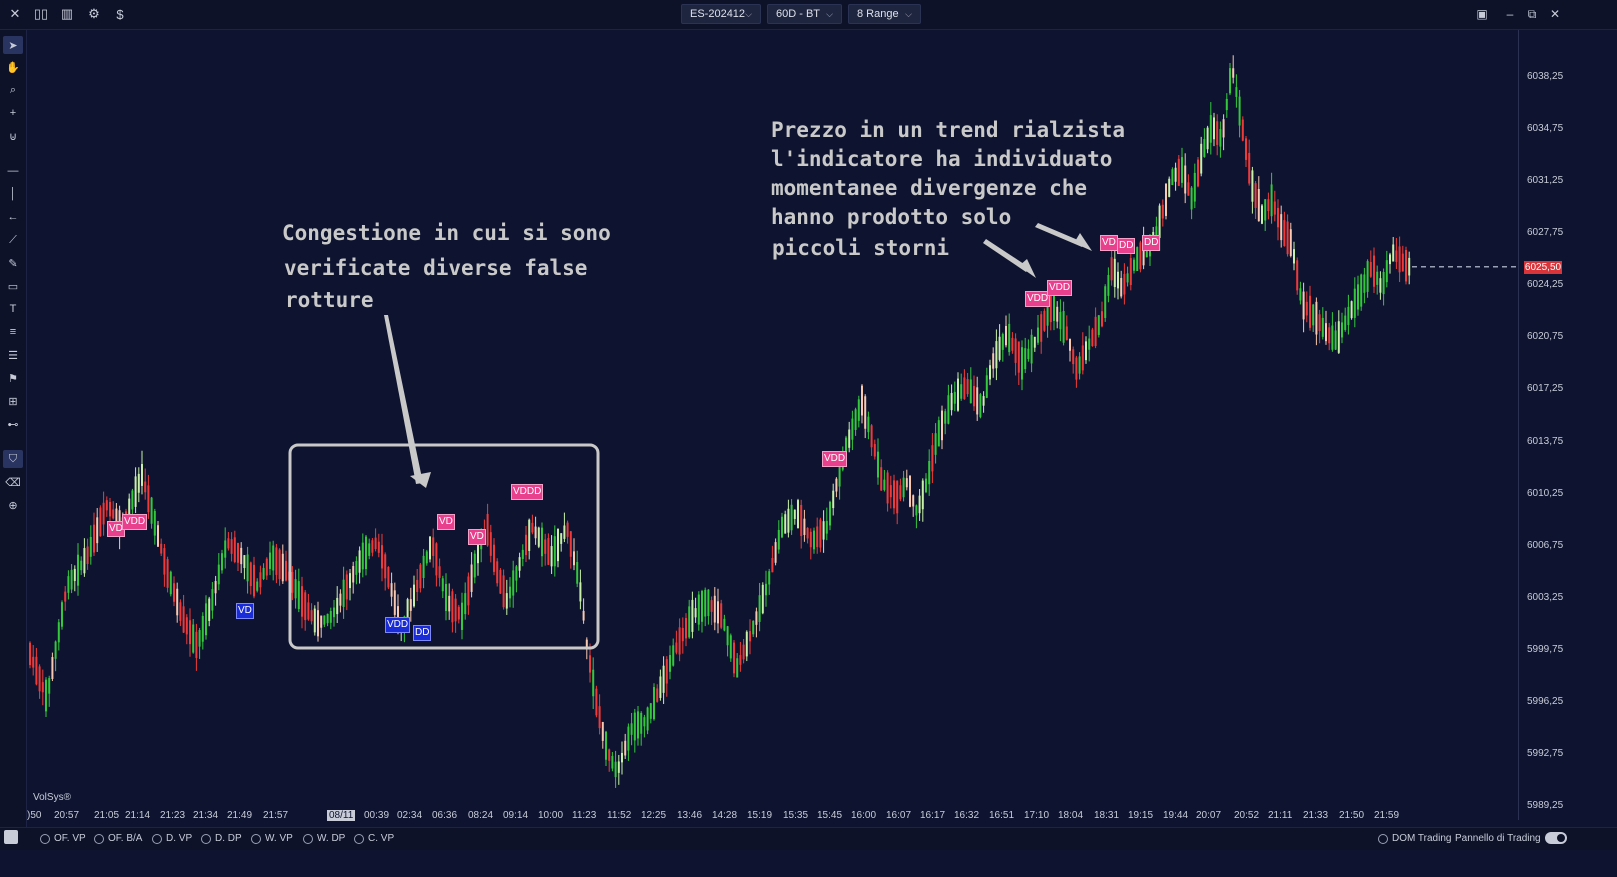 This screenshot has height=877, width=1617. Describe the element at coordinates (1316, 815) in the screenshot. I see `time-tick-label: 21:33` at that location.